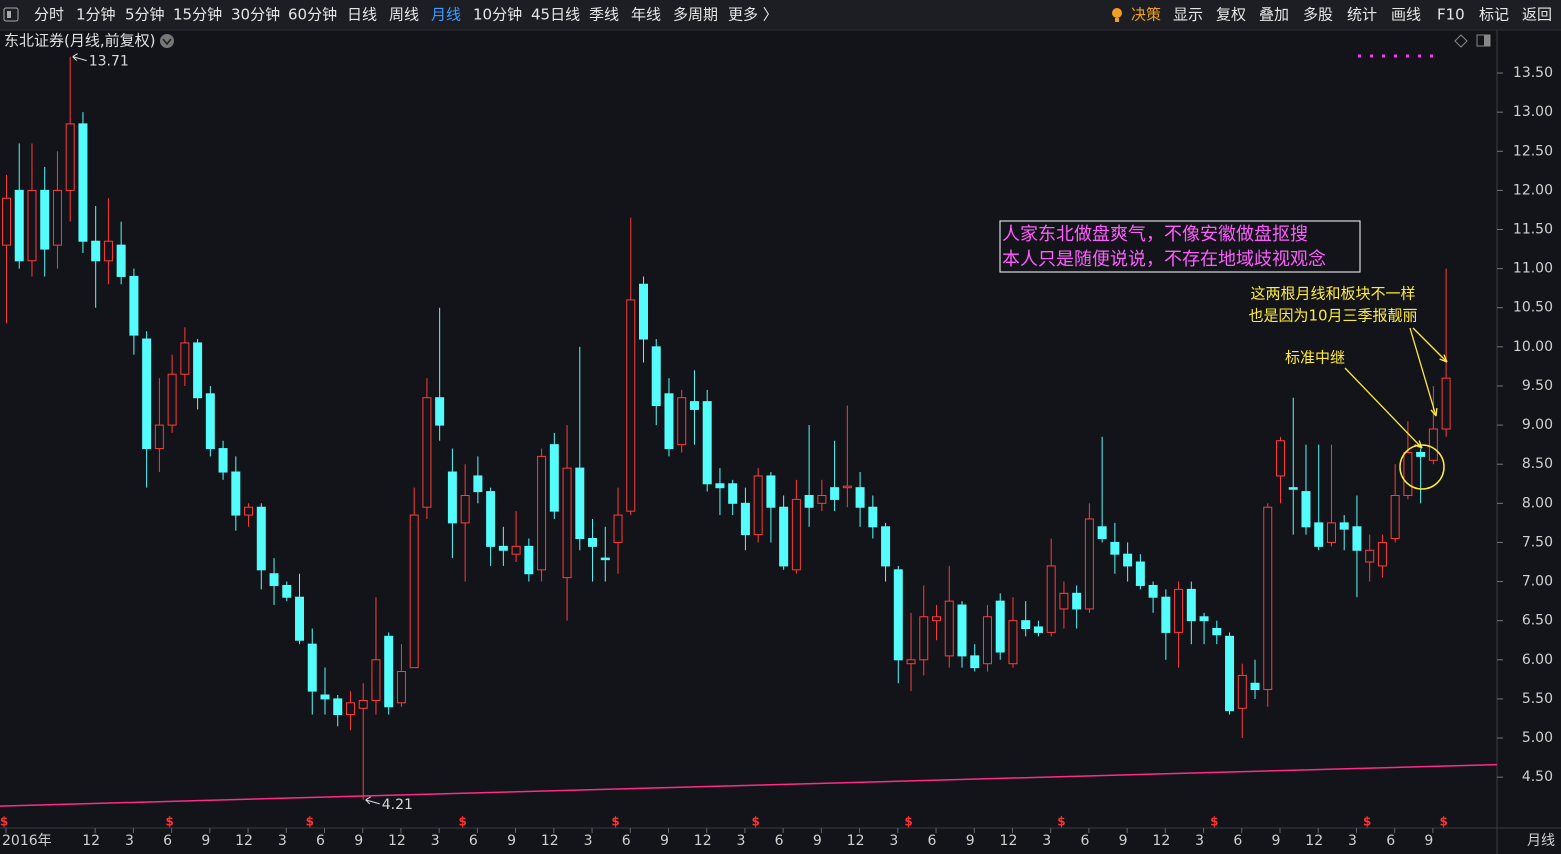  I want to click on diamond-icon, so click(1461, 41).